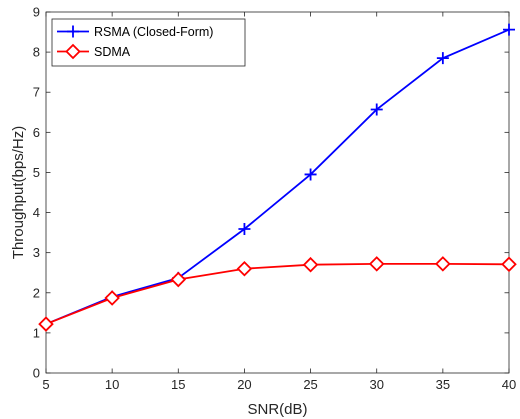 The image size is (520, 419). I want to click on legend-item: SDMA, so click(94, 51).